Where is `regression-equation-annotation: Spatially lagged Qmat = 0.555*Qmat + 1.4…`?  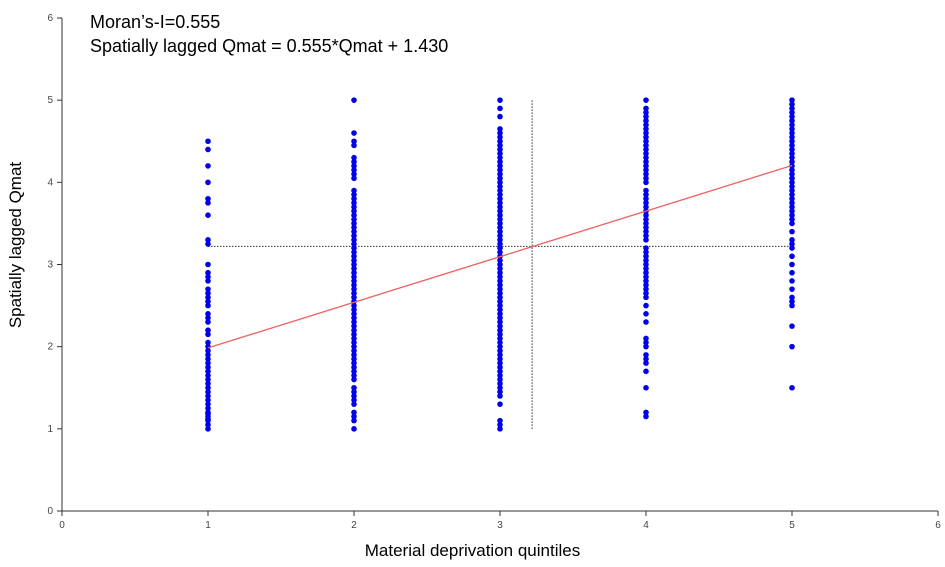 regression-equation-annotation: Spatially lagged Qmat = 0.555*Qmat + 1.4… is located at coordinates (269, 46).